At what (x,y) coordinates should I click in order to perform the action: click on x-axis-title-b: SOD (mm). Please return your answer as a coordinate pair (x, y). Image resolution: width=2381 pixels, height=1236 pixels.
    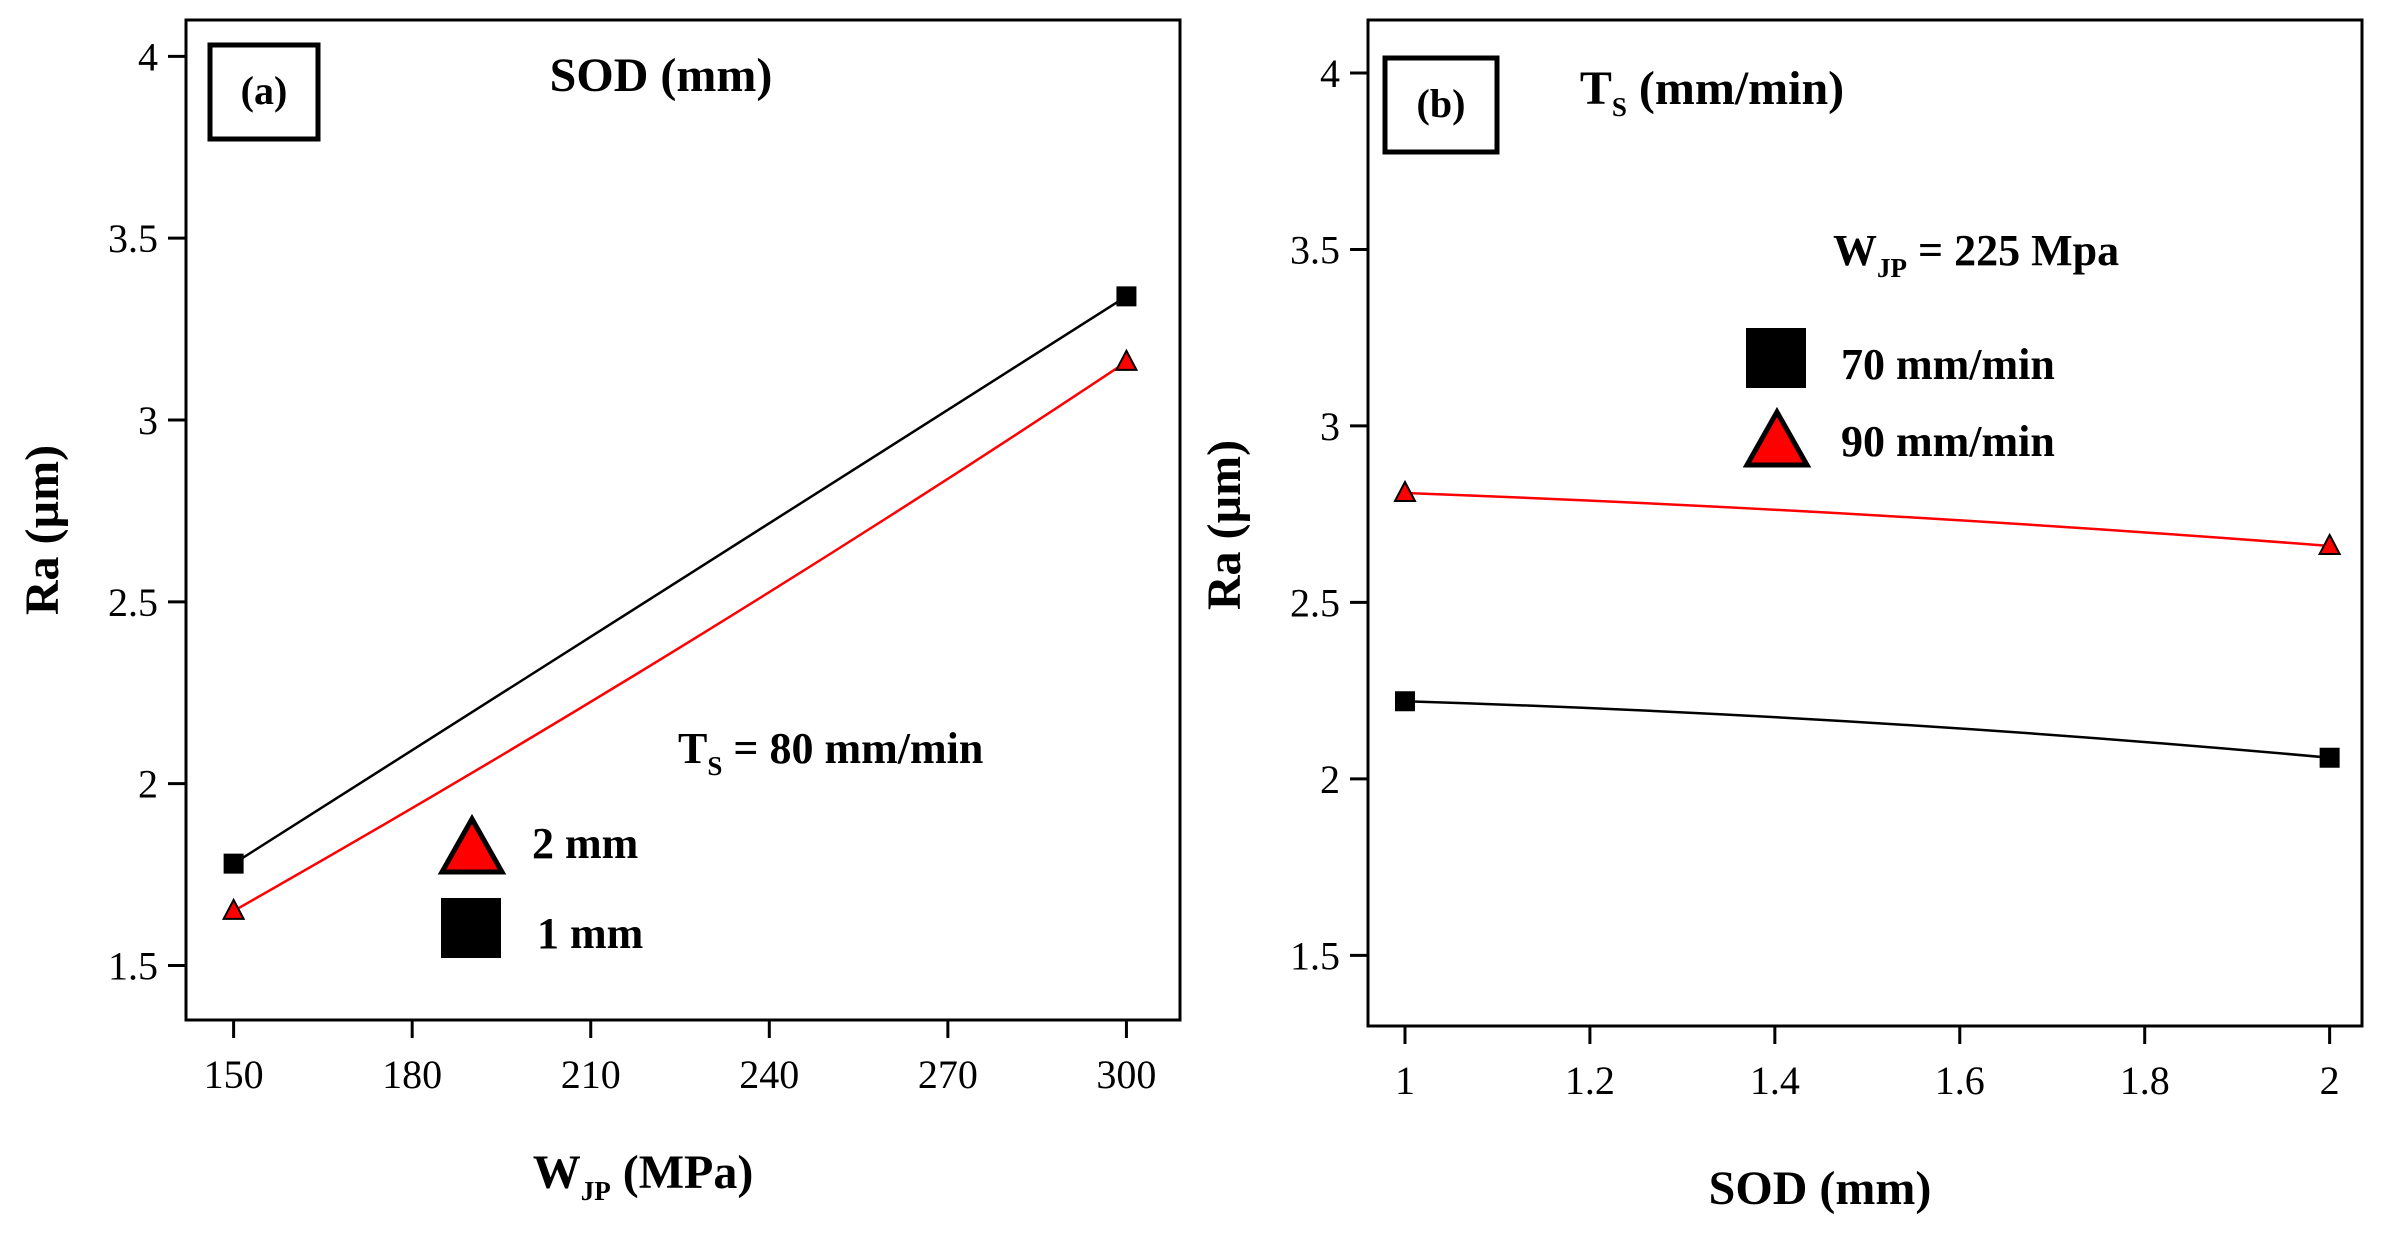
    Looking at the image, I should click on (1820, 1188).